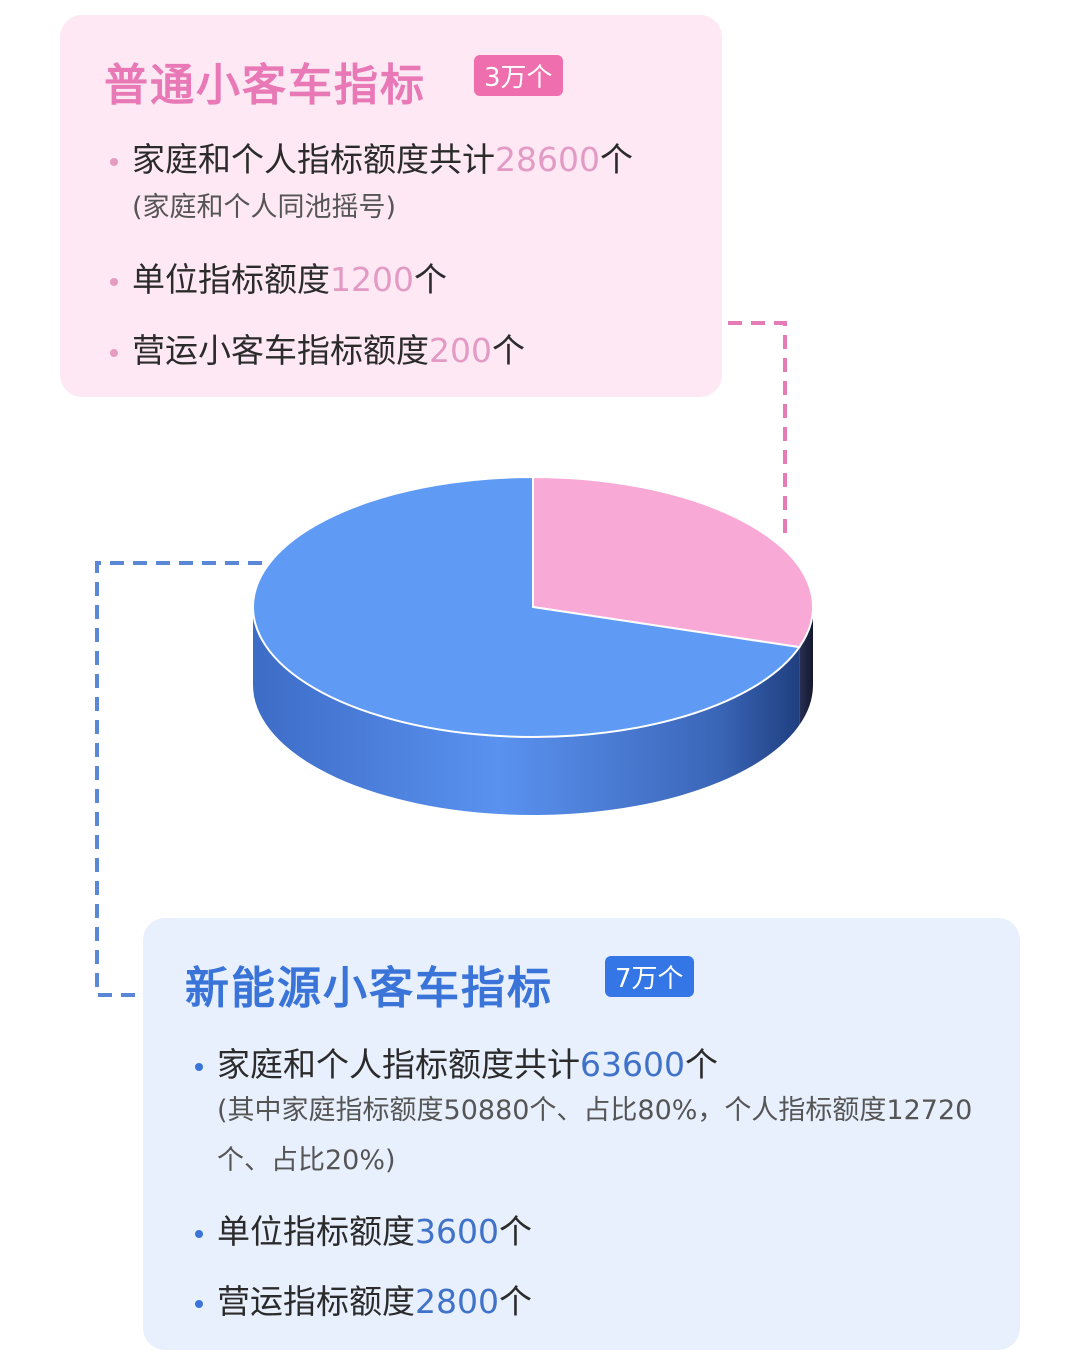  I want to click on standard-title: 普通小客车指标, so click(265, 85).